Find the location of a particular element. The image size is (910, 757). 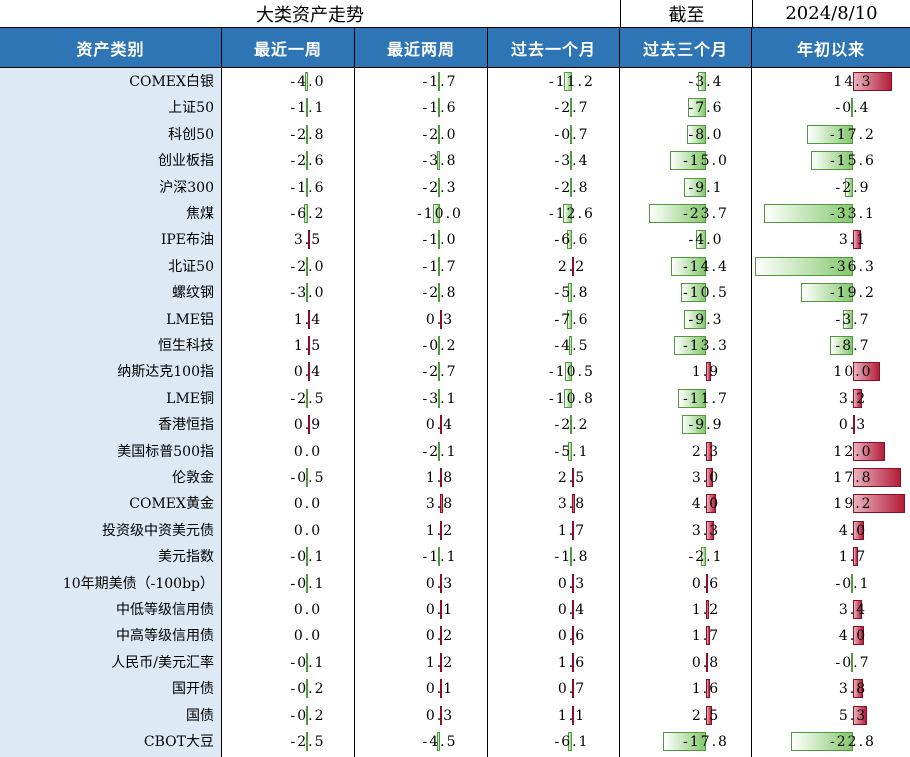

table-row: 香港恒指 0.9 0.4 -2.2 -9.9 0.3 is located at coordinates (455, 425).